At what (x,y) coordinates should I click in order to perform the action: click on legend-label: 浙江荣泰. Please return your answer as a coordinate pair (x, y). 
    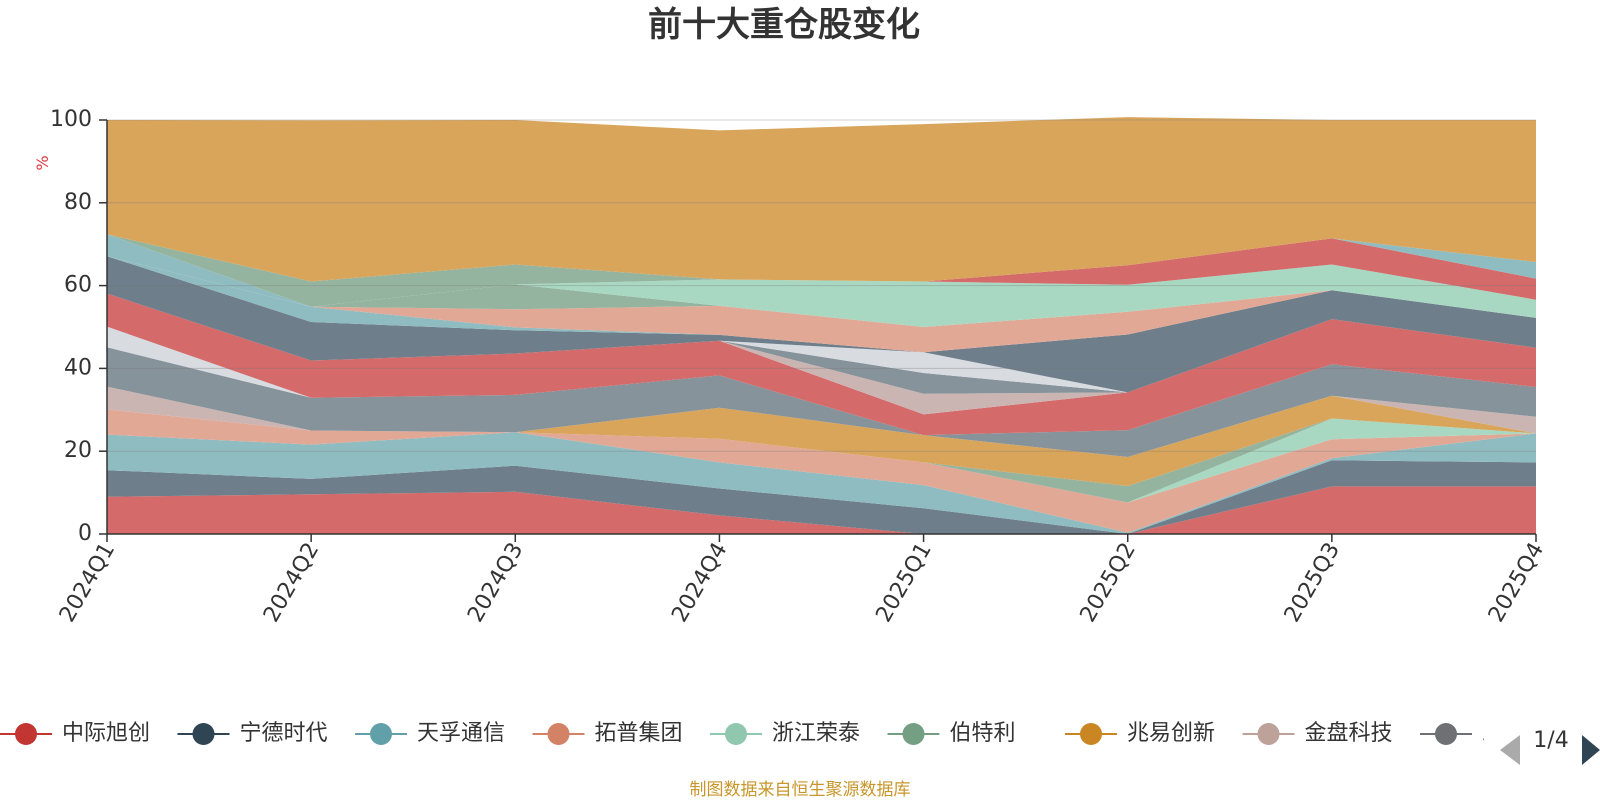
    Looking at the image, I should click on (816, 733).